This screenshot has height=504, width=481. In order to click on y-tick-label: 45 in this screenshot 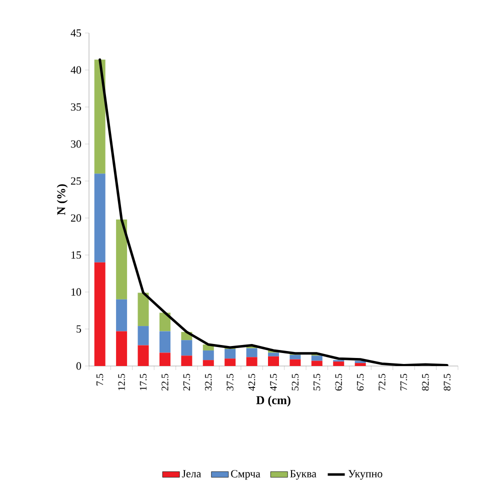, I will do `click(76, 33)`.